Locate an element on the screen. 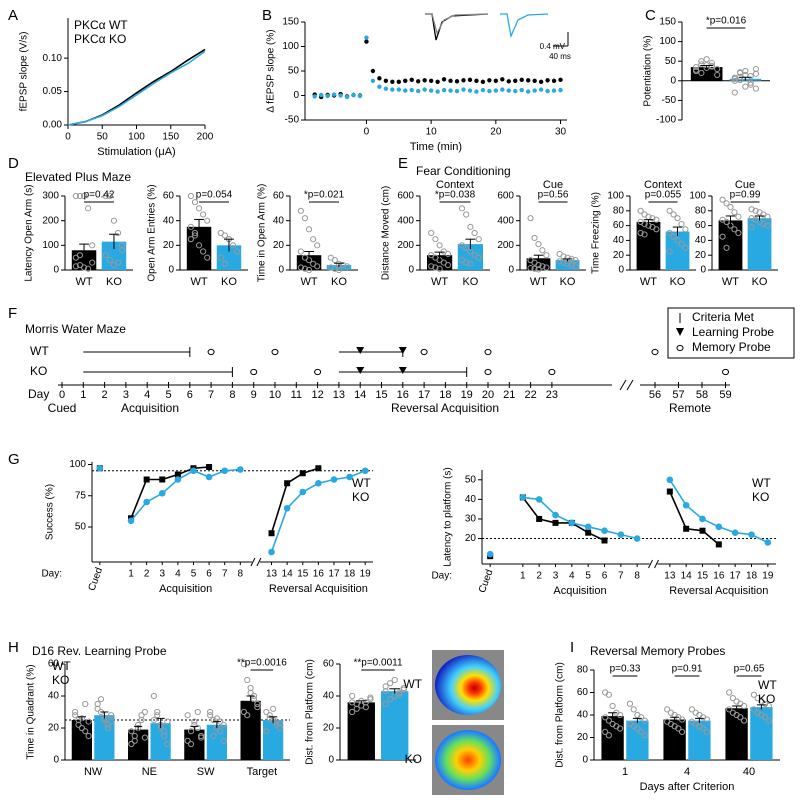 The height and width of the screenshot is (800, 800). y-tick-label: 30 is located at coordinates (471, 519).